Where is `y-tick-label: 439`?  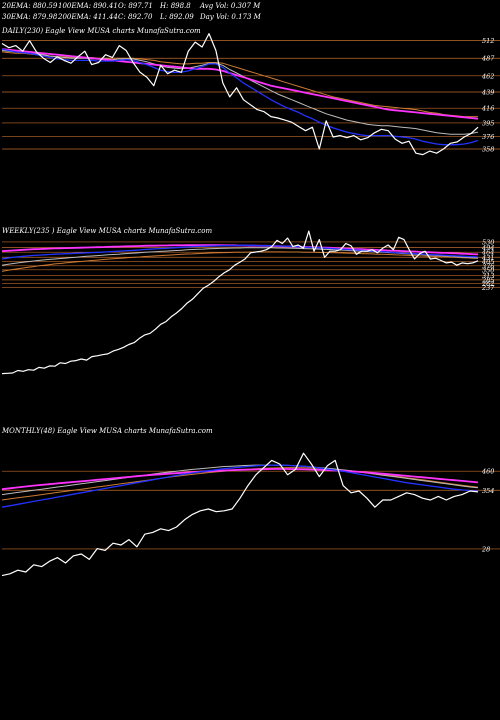 y-tick-label: 439 is located at coordinates (487, 93).